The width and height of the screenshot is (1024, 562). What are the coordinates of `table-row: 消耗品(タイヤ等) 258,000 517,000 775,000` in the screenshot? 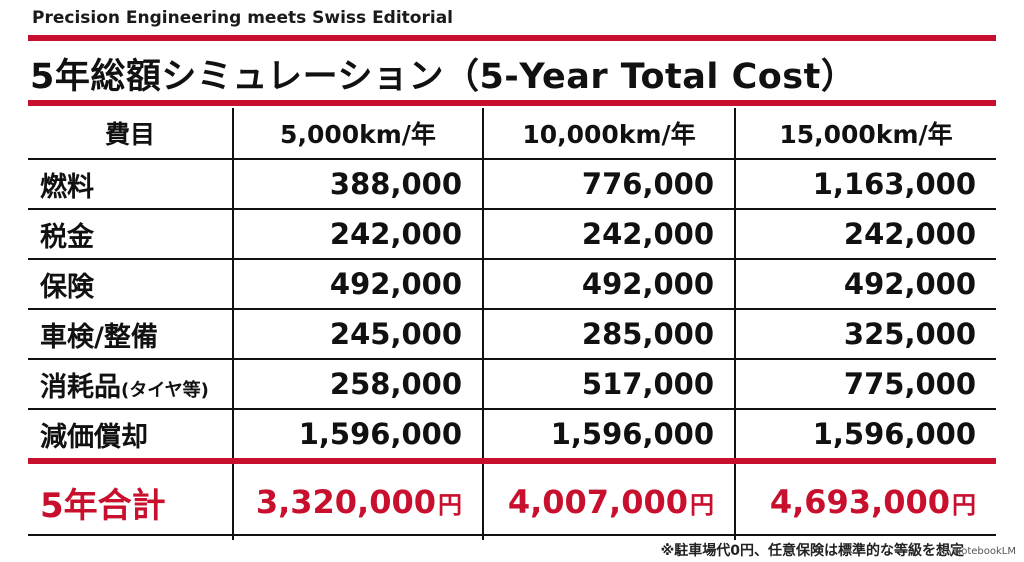 It's located at (512, 384).